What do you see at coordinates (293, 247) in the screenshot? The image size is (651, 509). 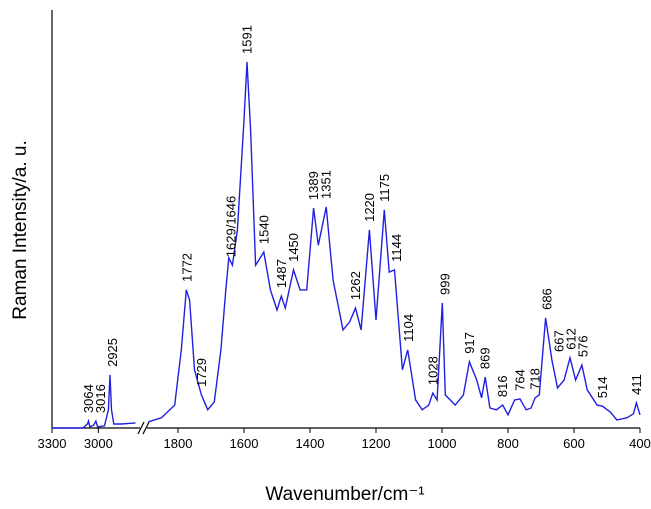 I see `peak-label: 1450` at bounding box center [293, 247].